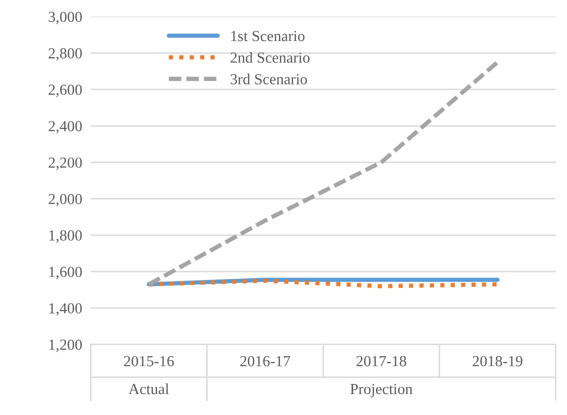 The width and height of the screenshot is (567, 415). Describe the element at coordinates (148, 388) in the screenshot. I see `text: Actual` at that location.